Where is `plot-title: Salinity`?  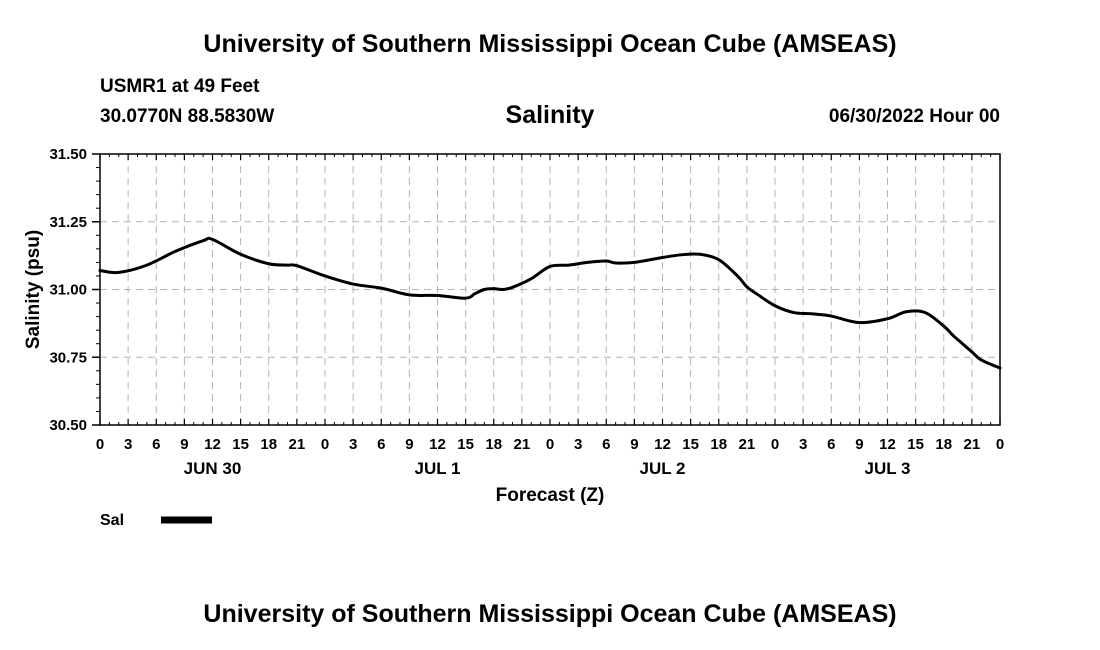
plot-title: Salinity is located at coordinates (550, 115).